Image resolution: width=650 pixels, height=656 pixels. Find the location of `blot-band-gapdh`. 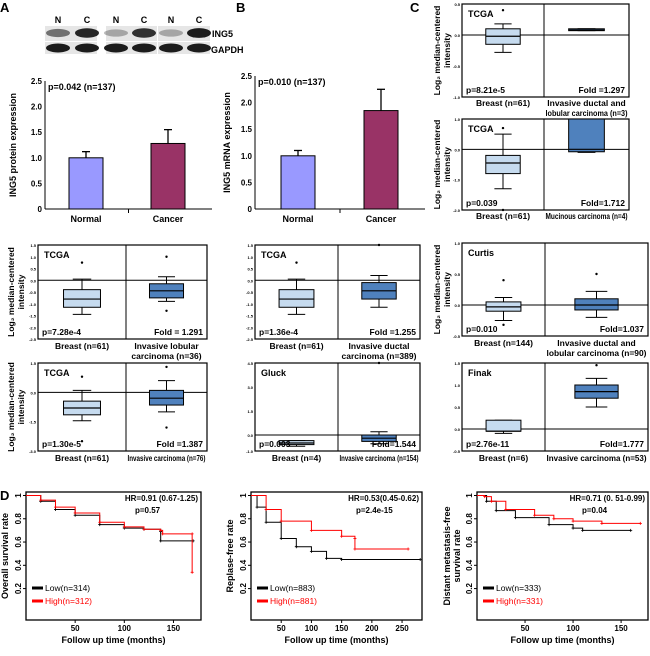

blot-band-gapdh is located at coordinates (87, 48).